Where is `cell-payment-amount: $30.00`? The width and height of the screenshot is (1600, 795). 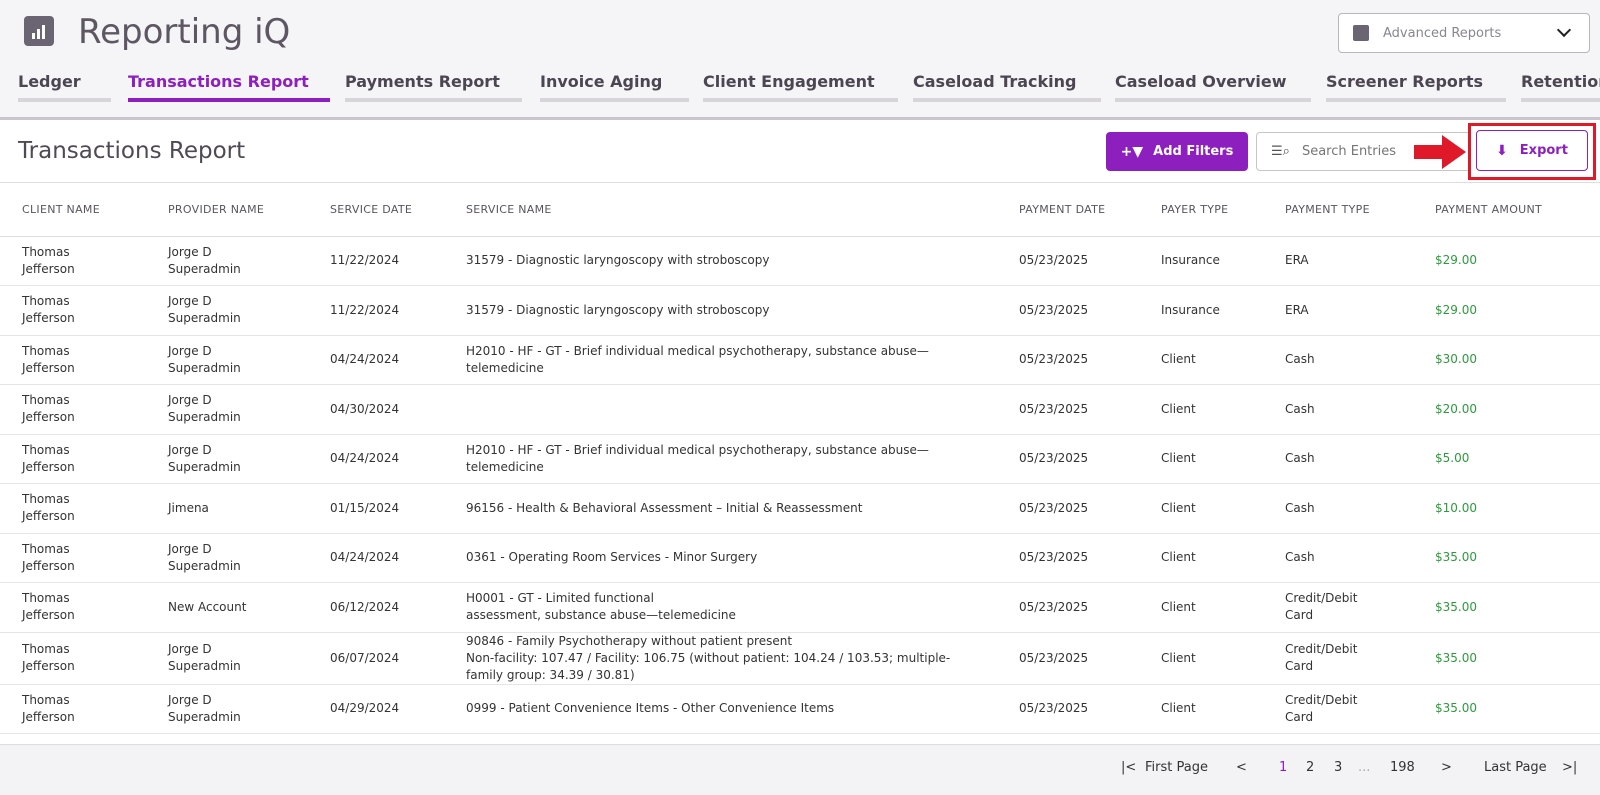 cell-payment-amount: $30.00 is located at coordinates (1506, 360).